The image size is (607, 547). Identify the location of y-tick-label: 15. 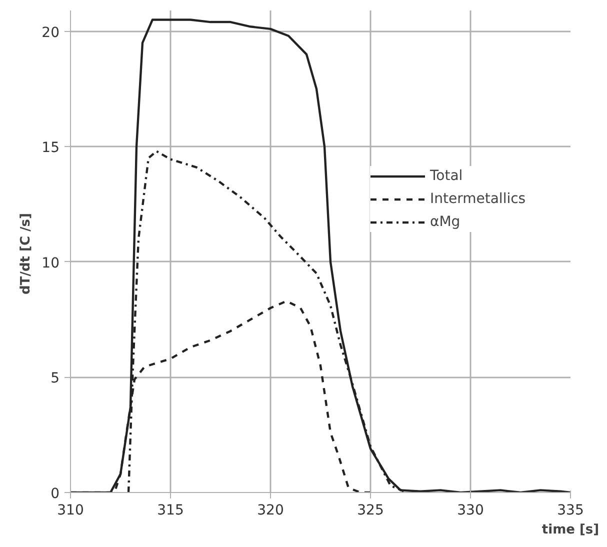
(51, 148).